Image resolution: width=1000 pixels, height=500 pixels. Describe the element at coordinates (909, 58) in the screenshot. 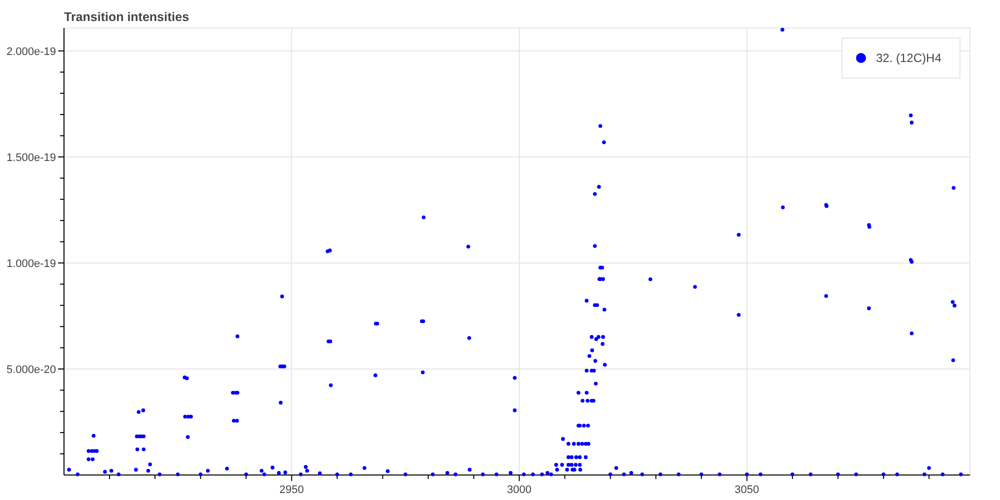

I see `legend-label: 32. (12C)H4` at that location.